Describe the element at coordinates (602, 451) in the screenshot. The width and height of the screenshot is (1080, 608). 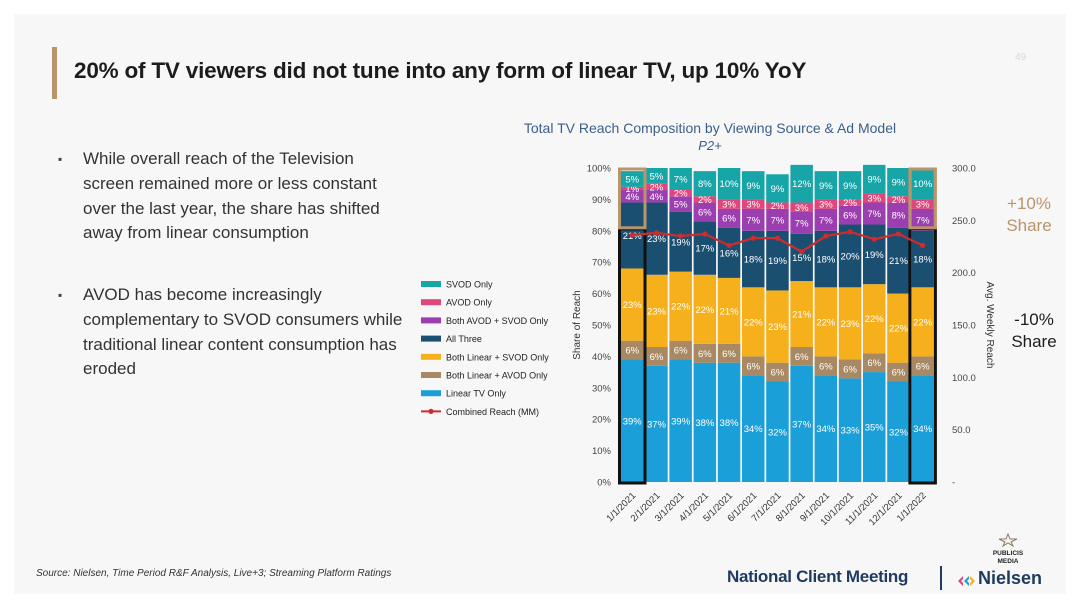
I see `y-tick-label: 10%` at that location.